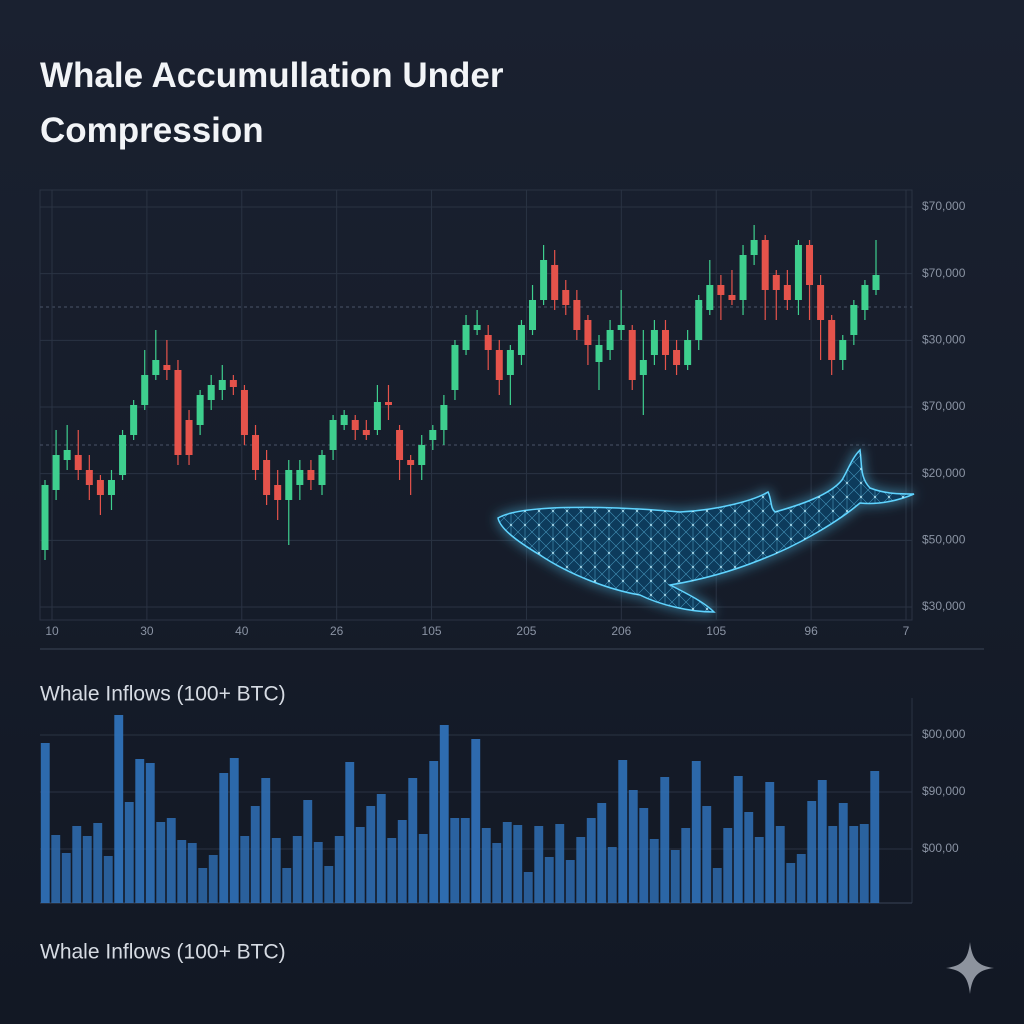  What do you see at coordinates (152, 130) in the screenshot?
I see `title-line: Compression` at bounding box center [152, 130].